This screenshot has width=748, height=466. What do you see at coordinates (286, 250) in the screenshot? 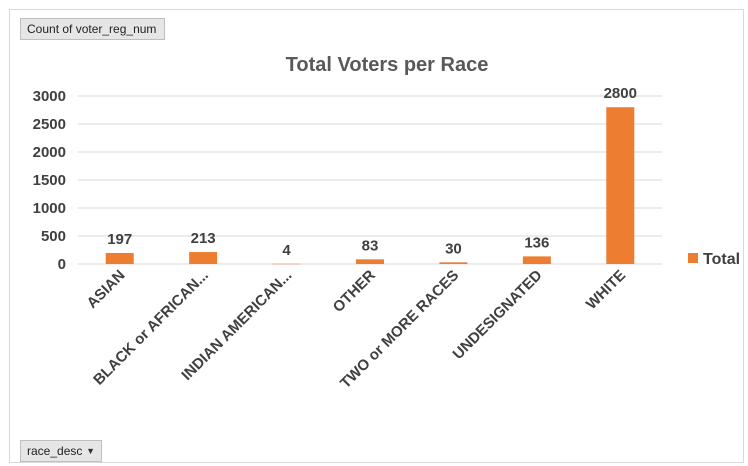
I see `data-label: 4` at bounding box center [286, 250].